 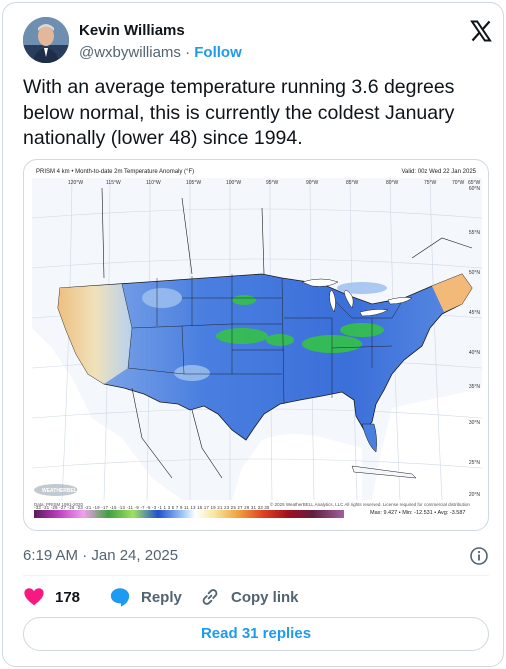 What do you see at coordinates (61, 491) in the screenshot?
I see `logo-text: WEATHERBELL` at bounding box center [61, 491].